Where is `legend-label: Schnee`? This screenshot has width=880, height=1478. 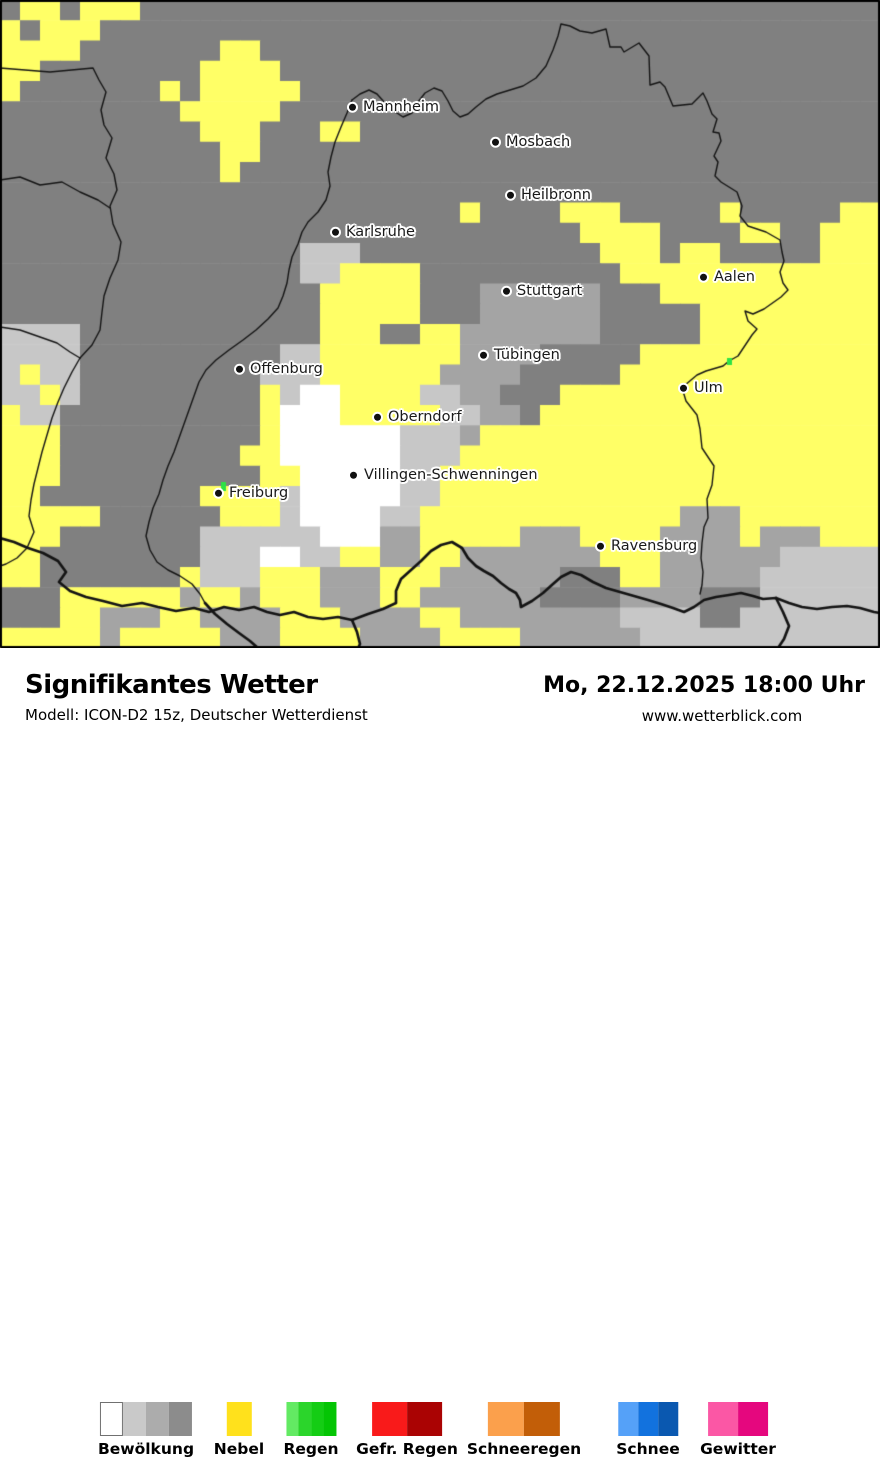
legend-label: Schnee is located at coordinates (648, 1449).